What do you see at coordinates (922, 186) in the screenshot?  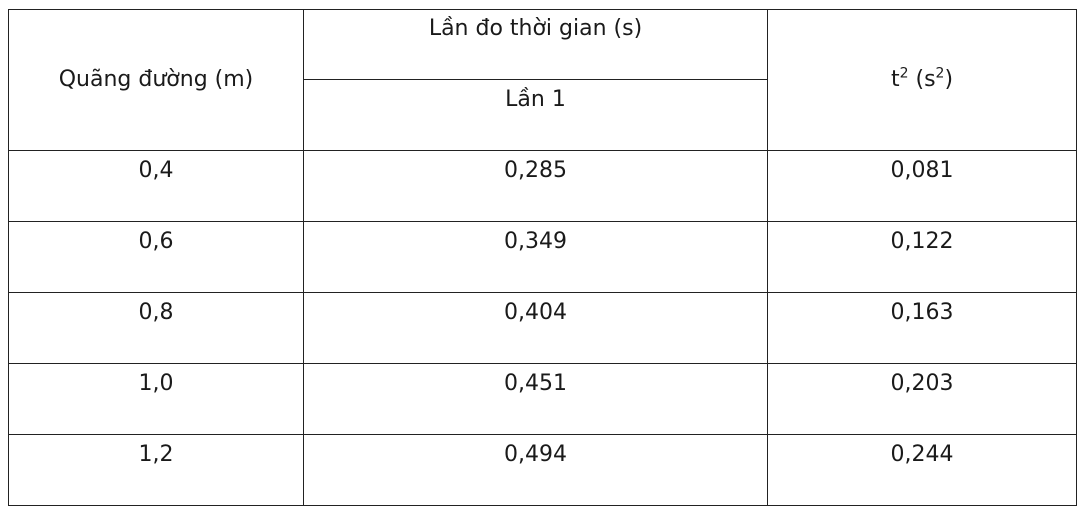 I see `cell-t-squared: 0,081` at bounding box center [922, 186].